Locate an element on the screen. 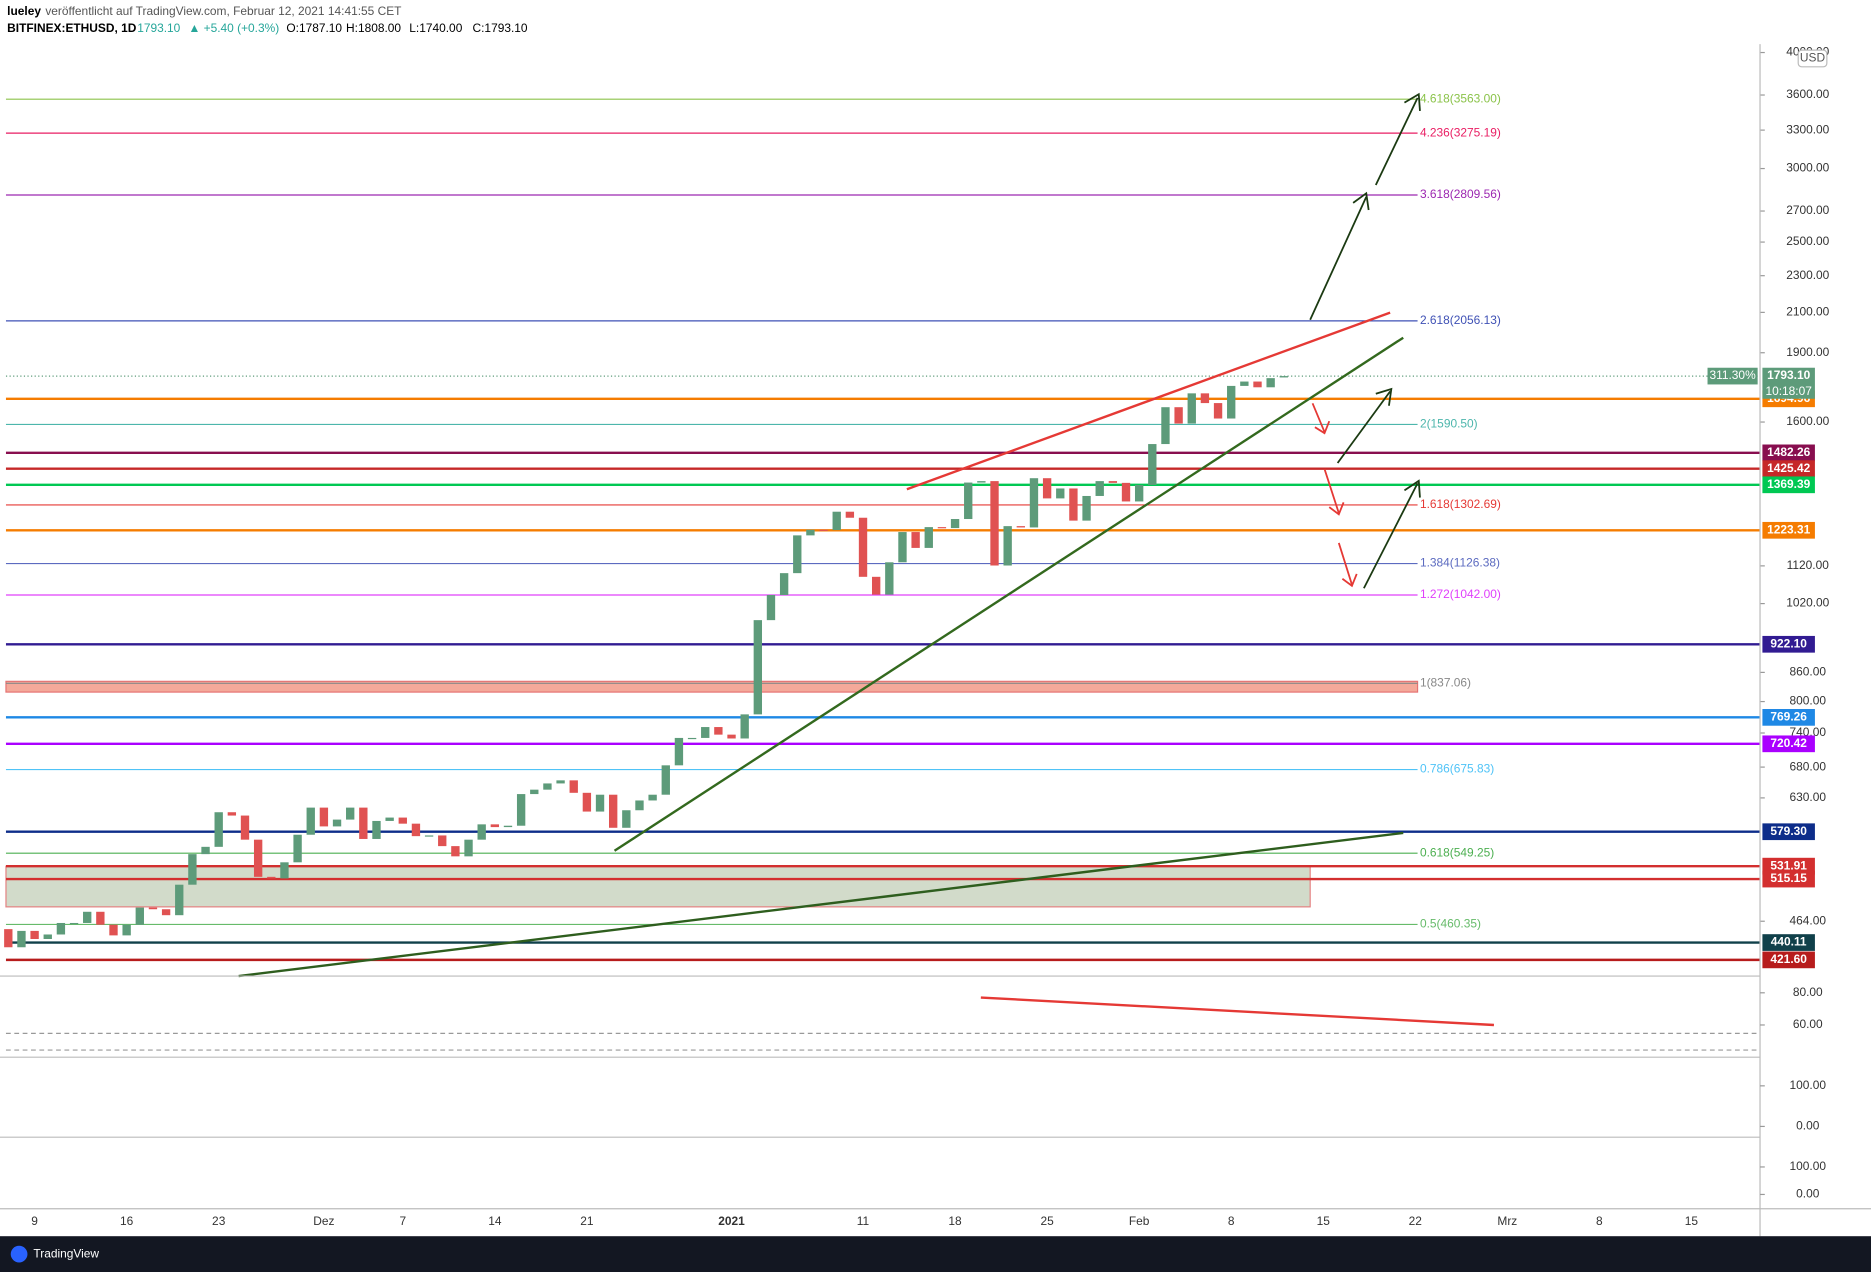 The height and width of the screenshot is (1277, 1871). currency: USD is located at coordinates (1813, 58).